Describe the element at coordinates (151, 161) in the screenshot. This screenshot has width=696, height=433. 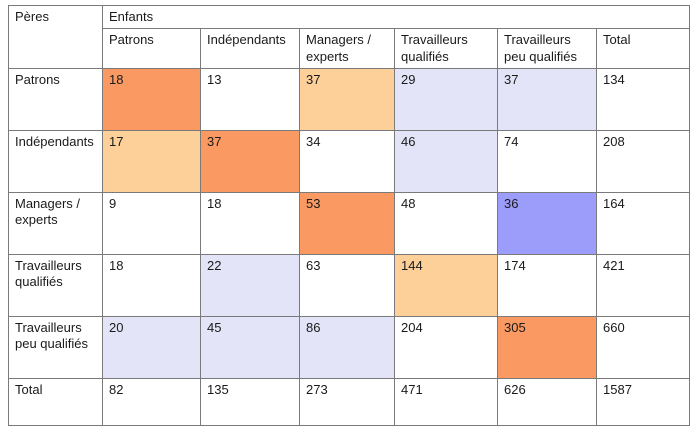
I see `matrix-cell: 17` at that location.